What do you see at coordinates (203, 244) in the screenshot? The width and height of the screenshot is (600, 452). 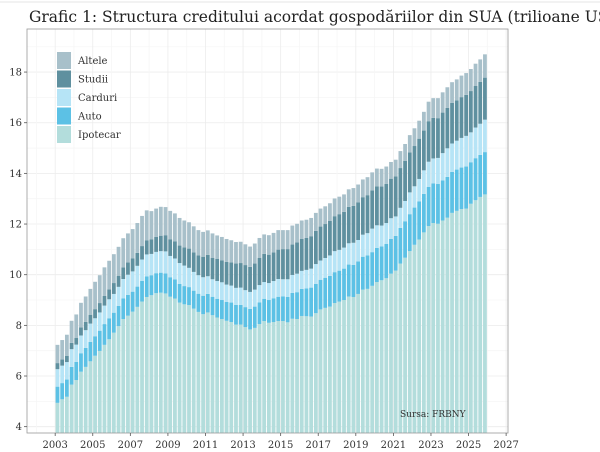 I see `bar-altele-2010q4` at bounding box center [203, 244].